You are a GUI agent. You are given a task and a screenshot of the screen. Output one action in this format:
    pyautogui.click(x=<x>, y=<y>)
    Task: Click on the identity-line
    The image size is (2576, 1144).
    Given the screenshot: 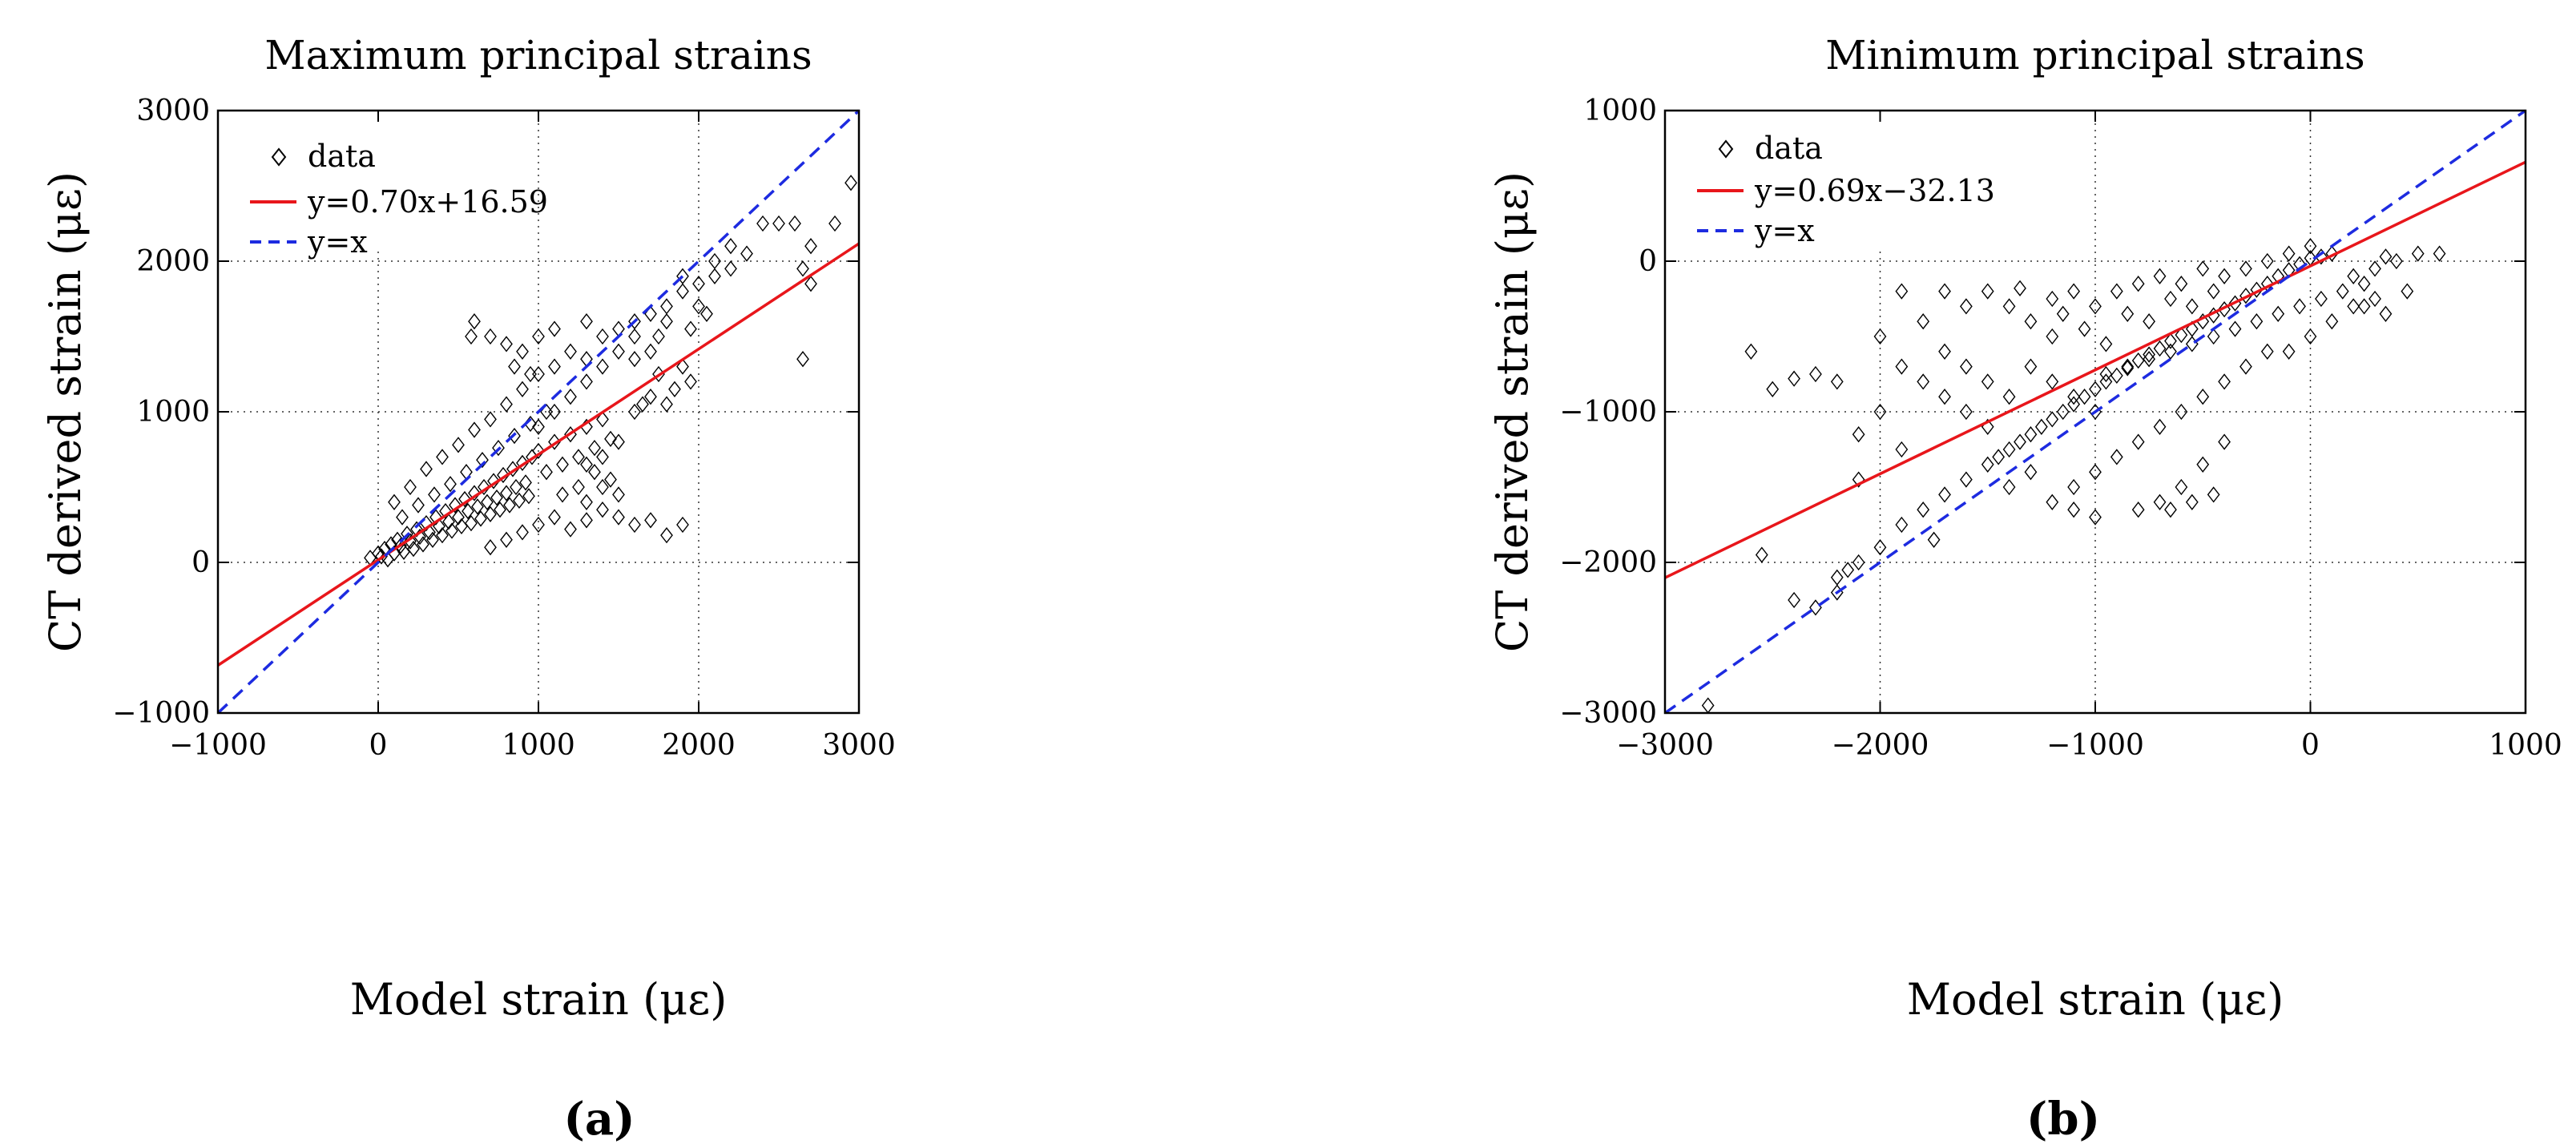 What is the action you would take?
    pyautogui.click(x=538, y=412)
    